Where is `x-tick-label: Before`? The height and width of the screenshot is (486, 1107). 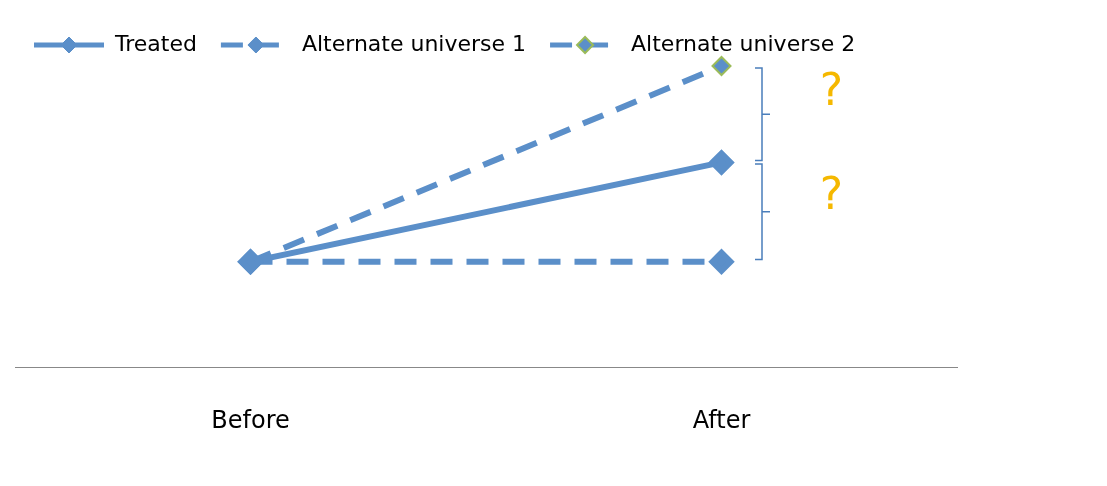 x-tick-label: Before is located at coordinates (250, 419).